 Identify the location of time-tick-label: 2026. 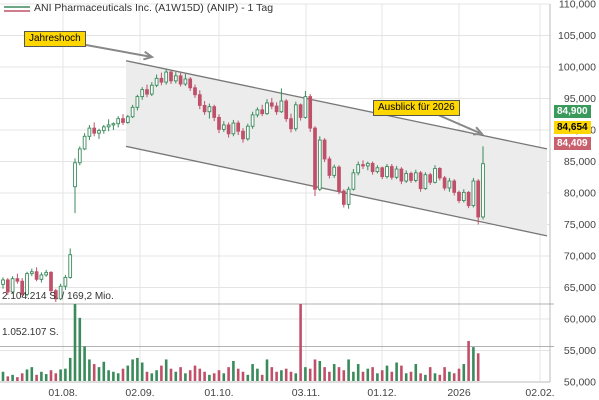
(459, 393).